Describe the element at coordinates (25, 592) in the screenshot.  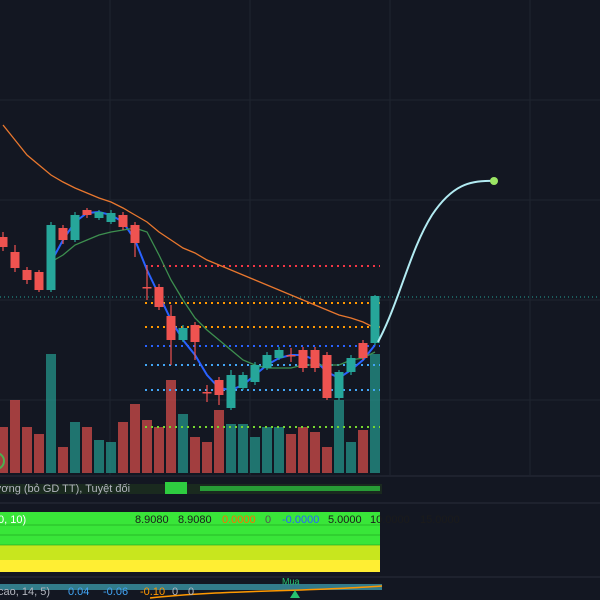
I see `panel3-label: cao, 14, 5)` at that location.